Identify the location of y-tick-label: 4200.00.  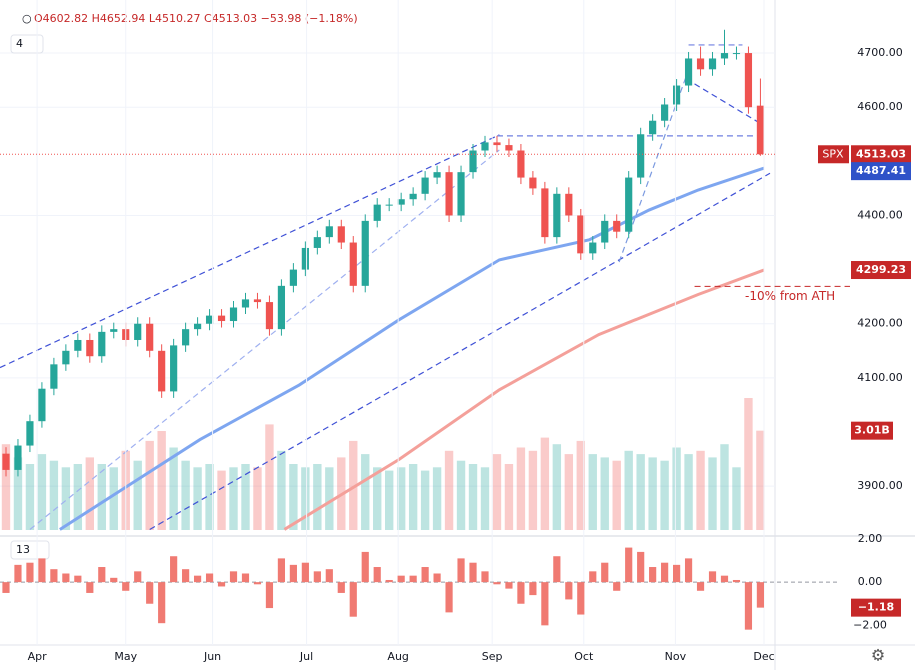
(880, 323).